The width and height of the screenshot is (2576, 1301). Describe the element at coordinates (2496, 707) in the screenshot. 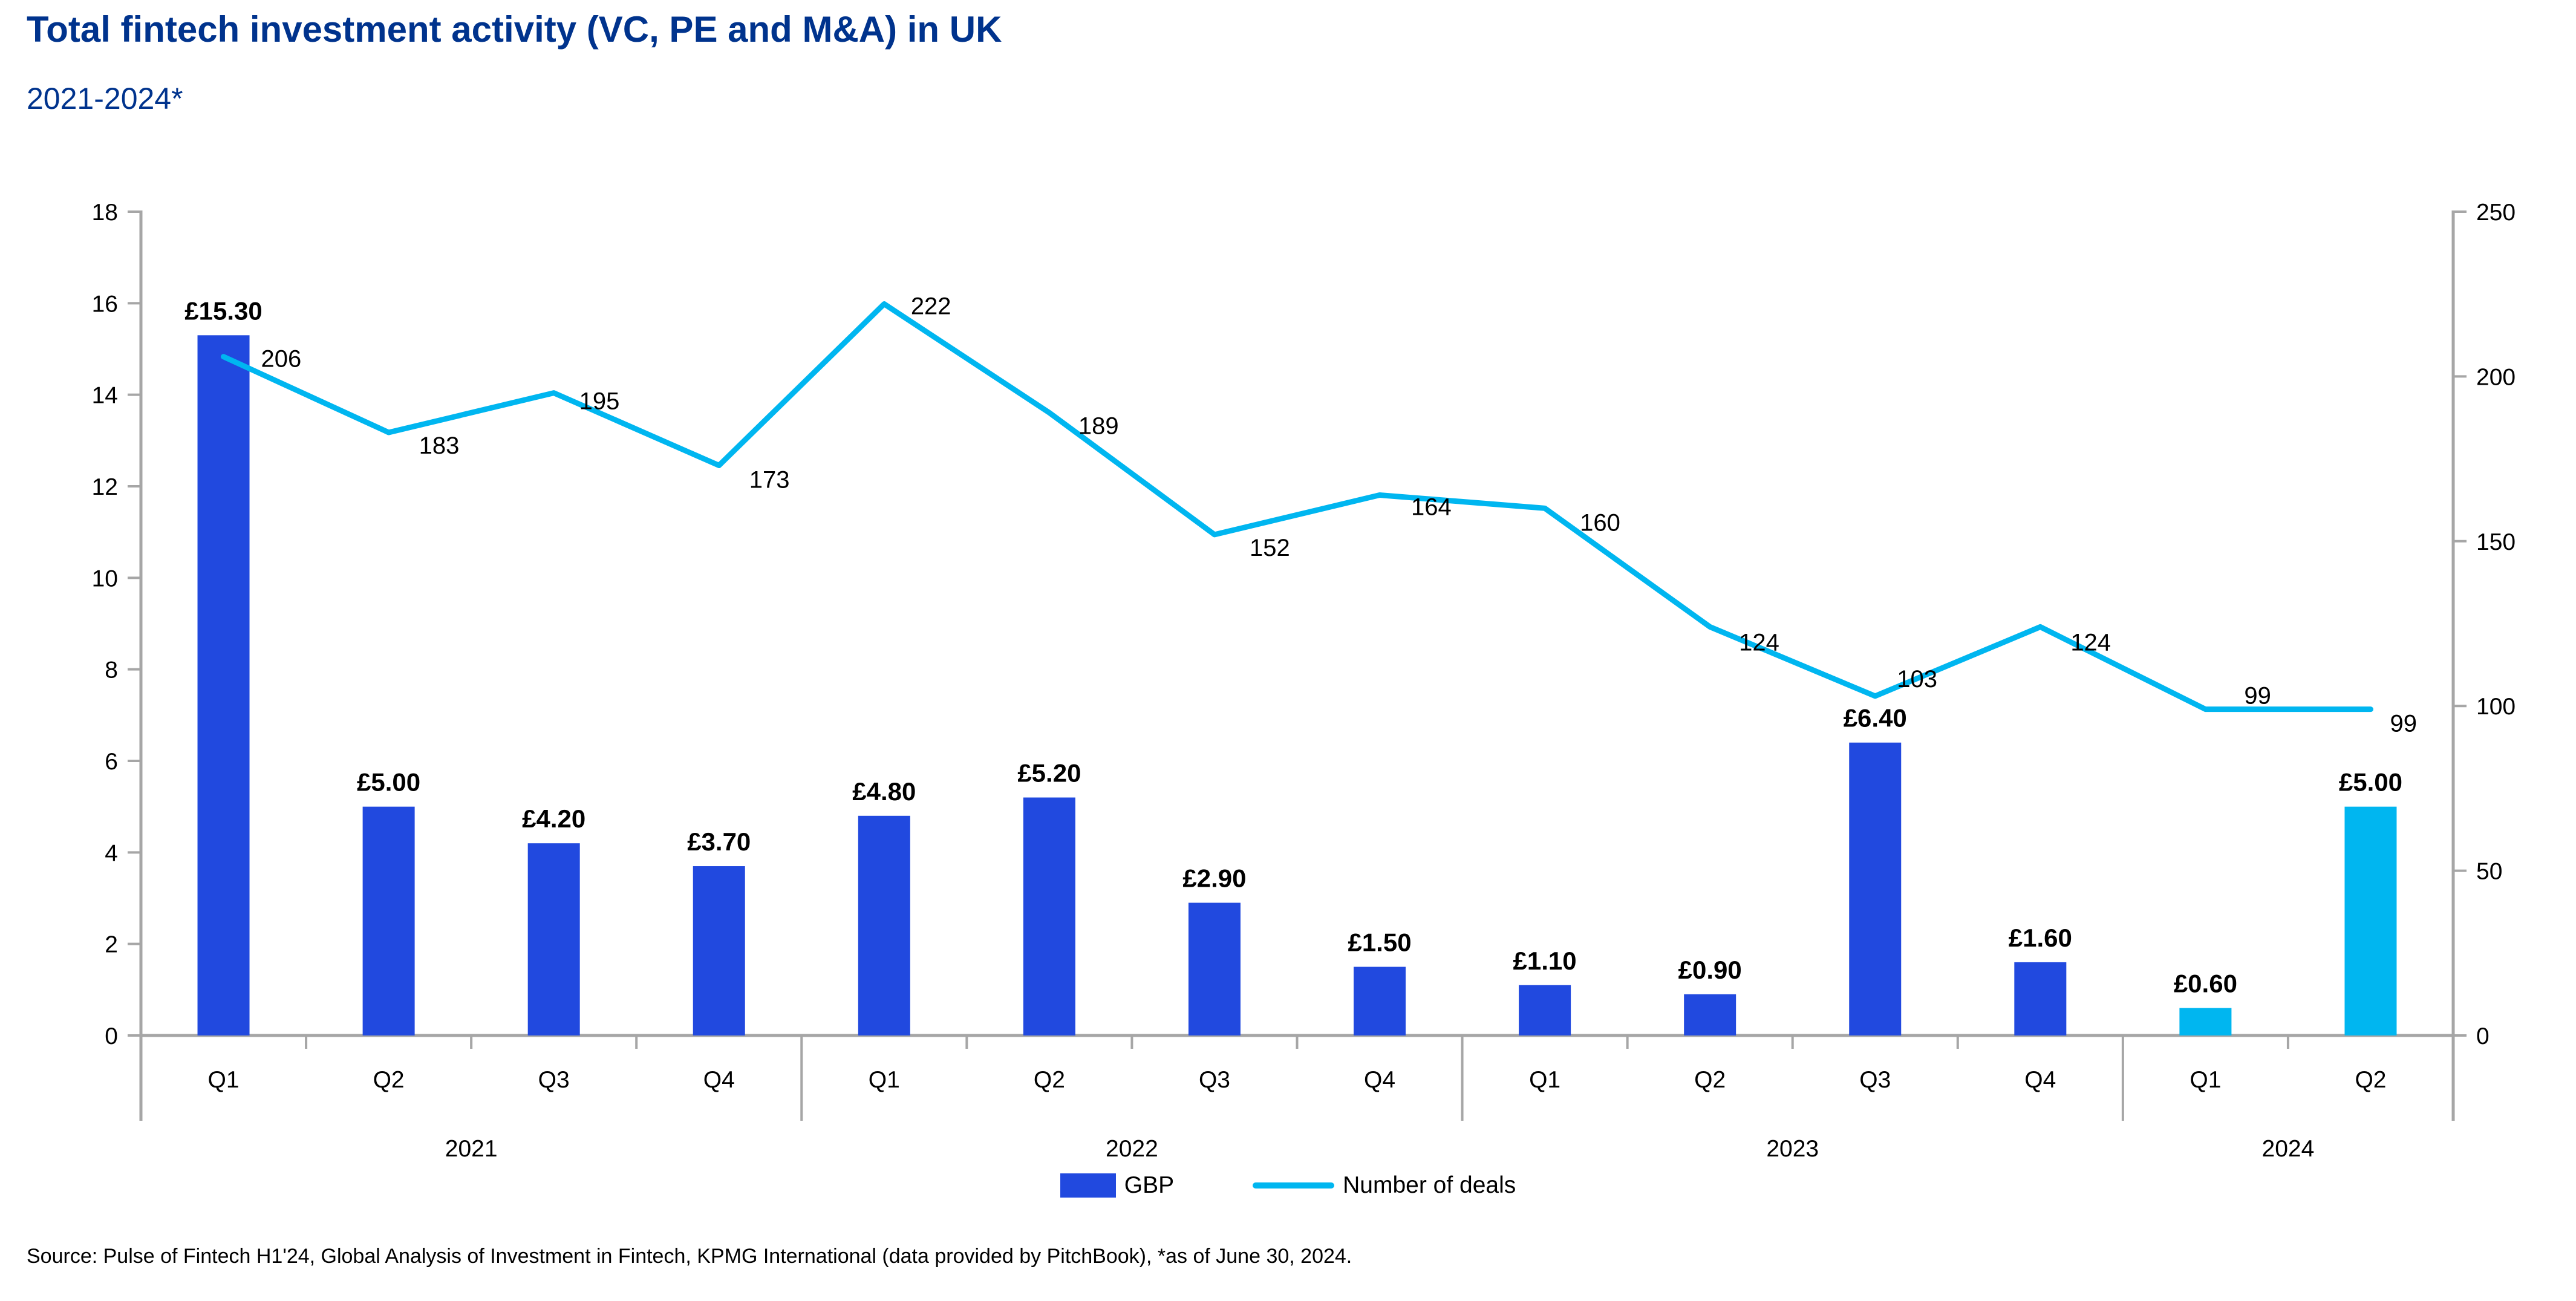

I see `right-axis-tick-label: 100` at that location.